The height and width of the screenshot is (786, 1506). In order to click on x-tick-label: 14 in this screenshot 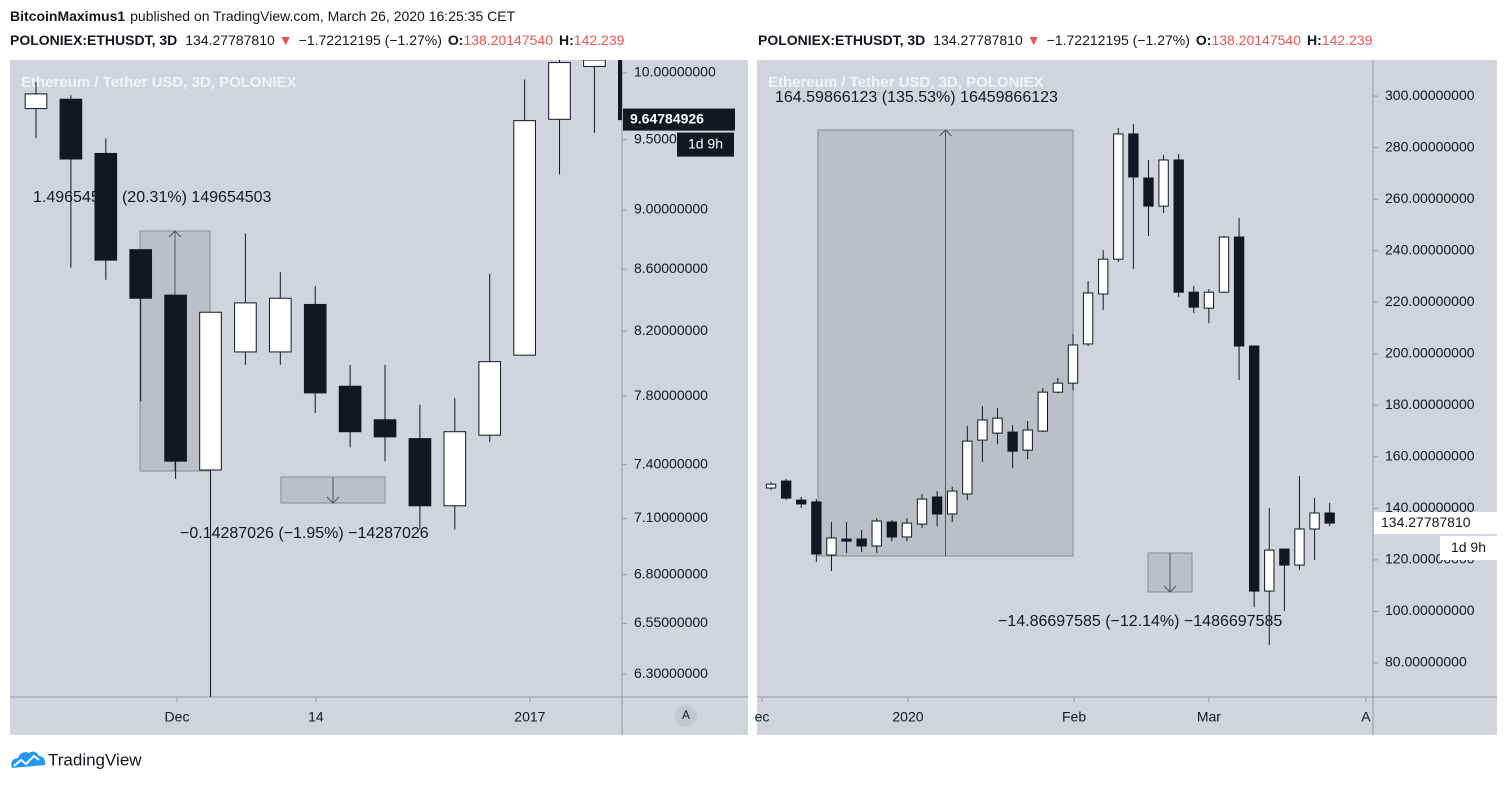, I will do `click(316, 717)`.